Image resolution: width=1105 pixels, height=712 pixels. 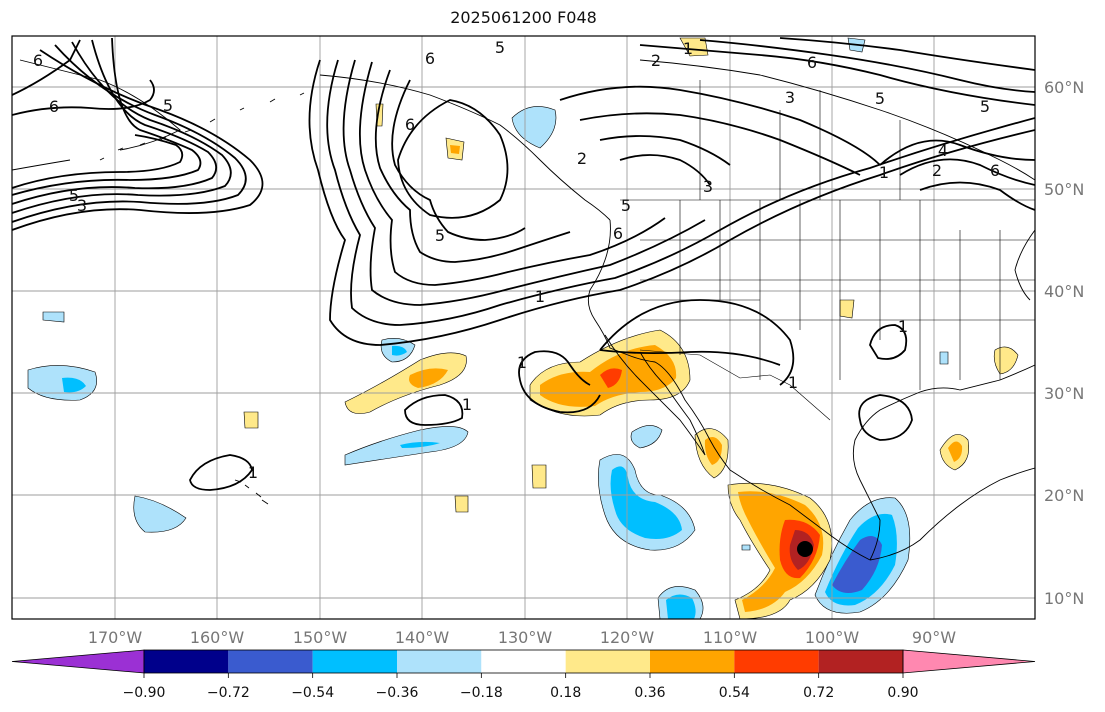 What do you see at coordinates (646, 502) in the screenshot?
I see `shade-neg-epac-core` at bounding box center [646, 502].